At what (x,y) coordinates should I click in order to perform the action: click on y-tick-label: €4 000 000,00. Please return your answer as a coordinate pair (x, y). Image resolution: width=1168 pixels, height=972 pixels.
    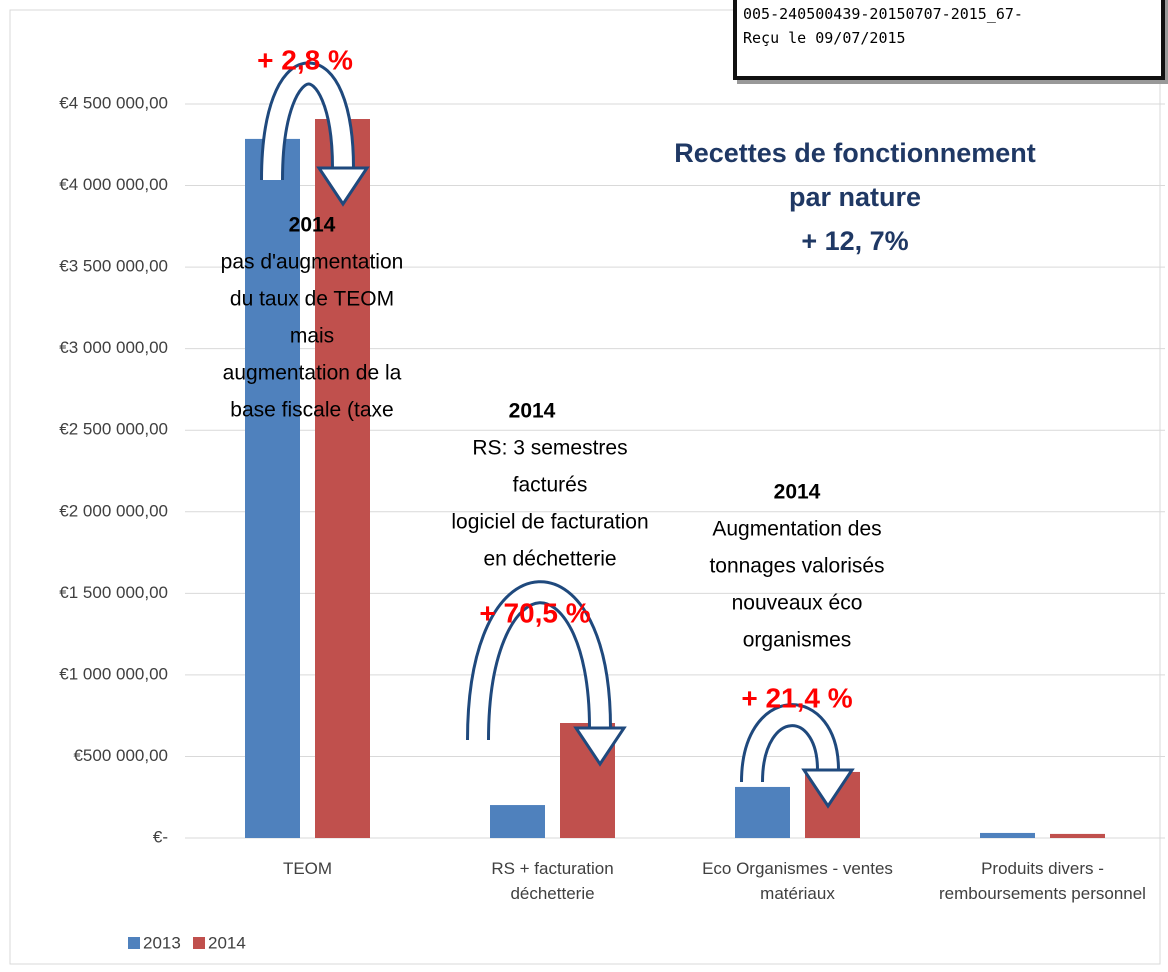
    Looking at the image, I should click on (113, 184).